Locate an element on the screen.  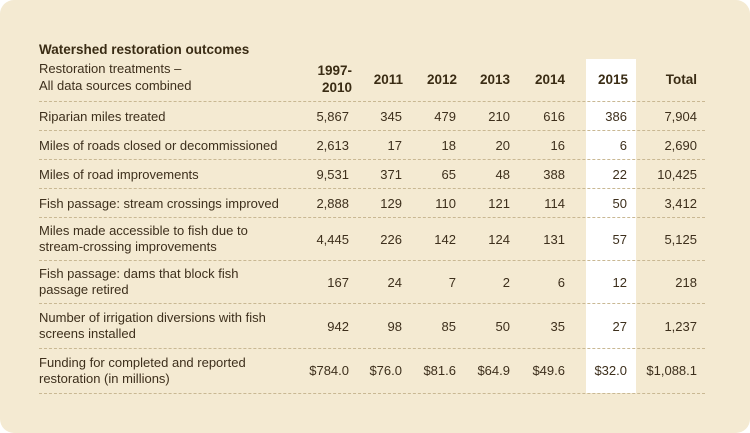
cell-total: 7,904 is located at coordinates (680, 116).